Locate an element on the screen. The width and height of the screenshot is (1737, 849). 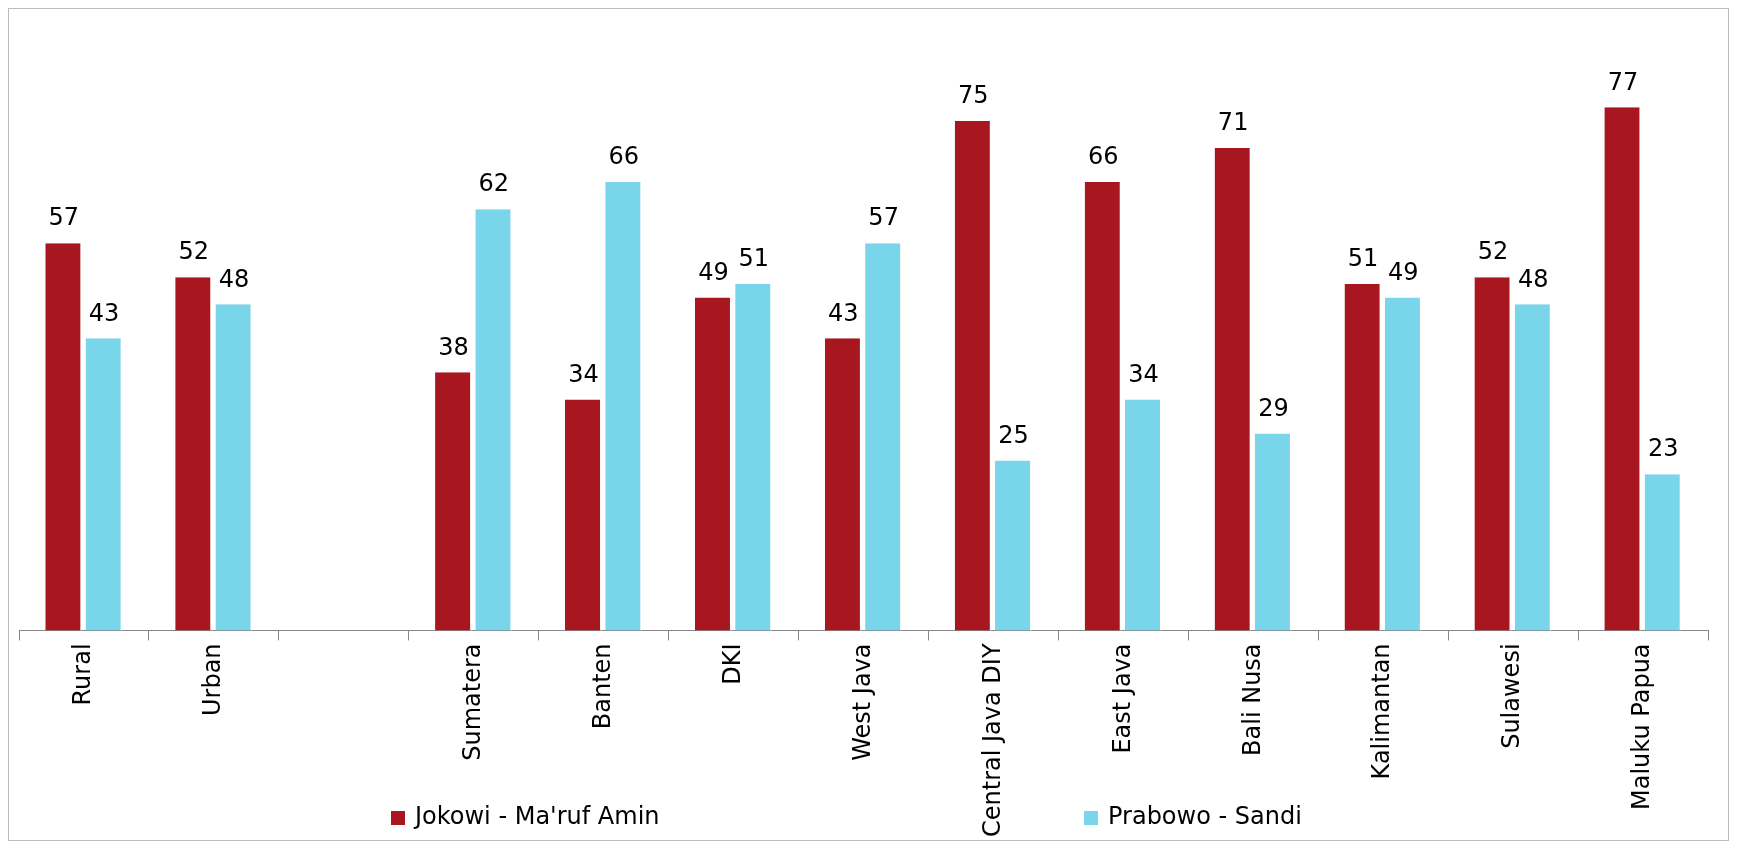
data-label: 23 is located at coordinates (1663, 448).